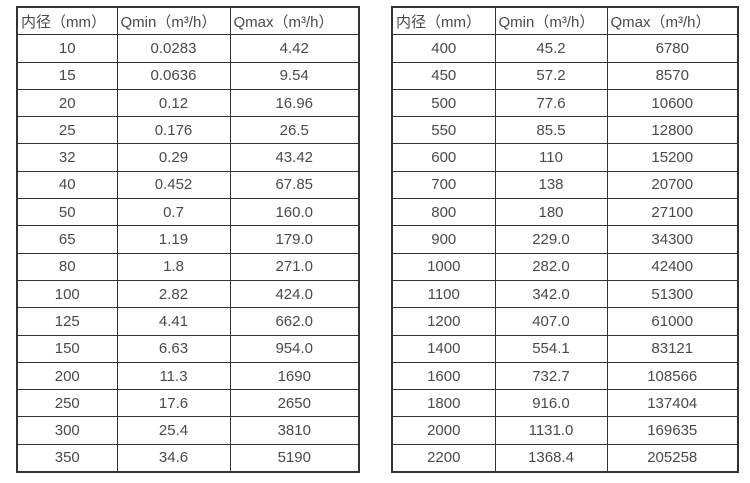  I want to click on table-cell: 662.0, so click(294, 321).